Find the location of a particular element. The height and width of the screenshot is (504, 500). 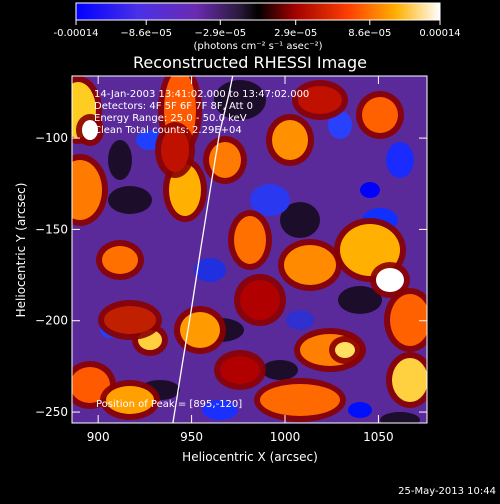

y-tick-label: −250 is located at coordinates (51, 412).